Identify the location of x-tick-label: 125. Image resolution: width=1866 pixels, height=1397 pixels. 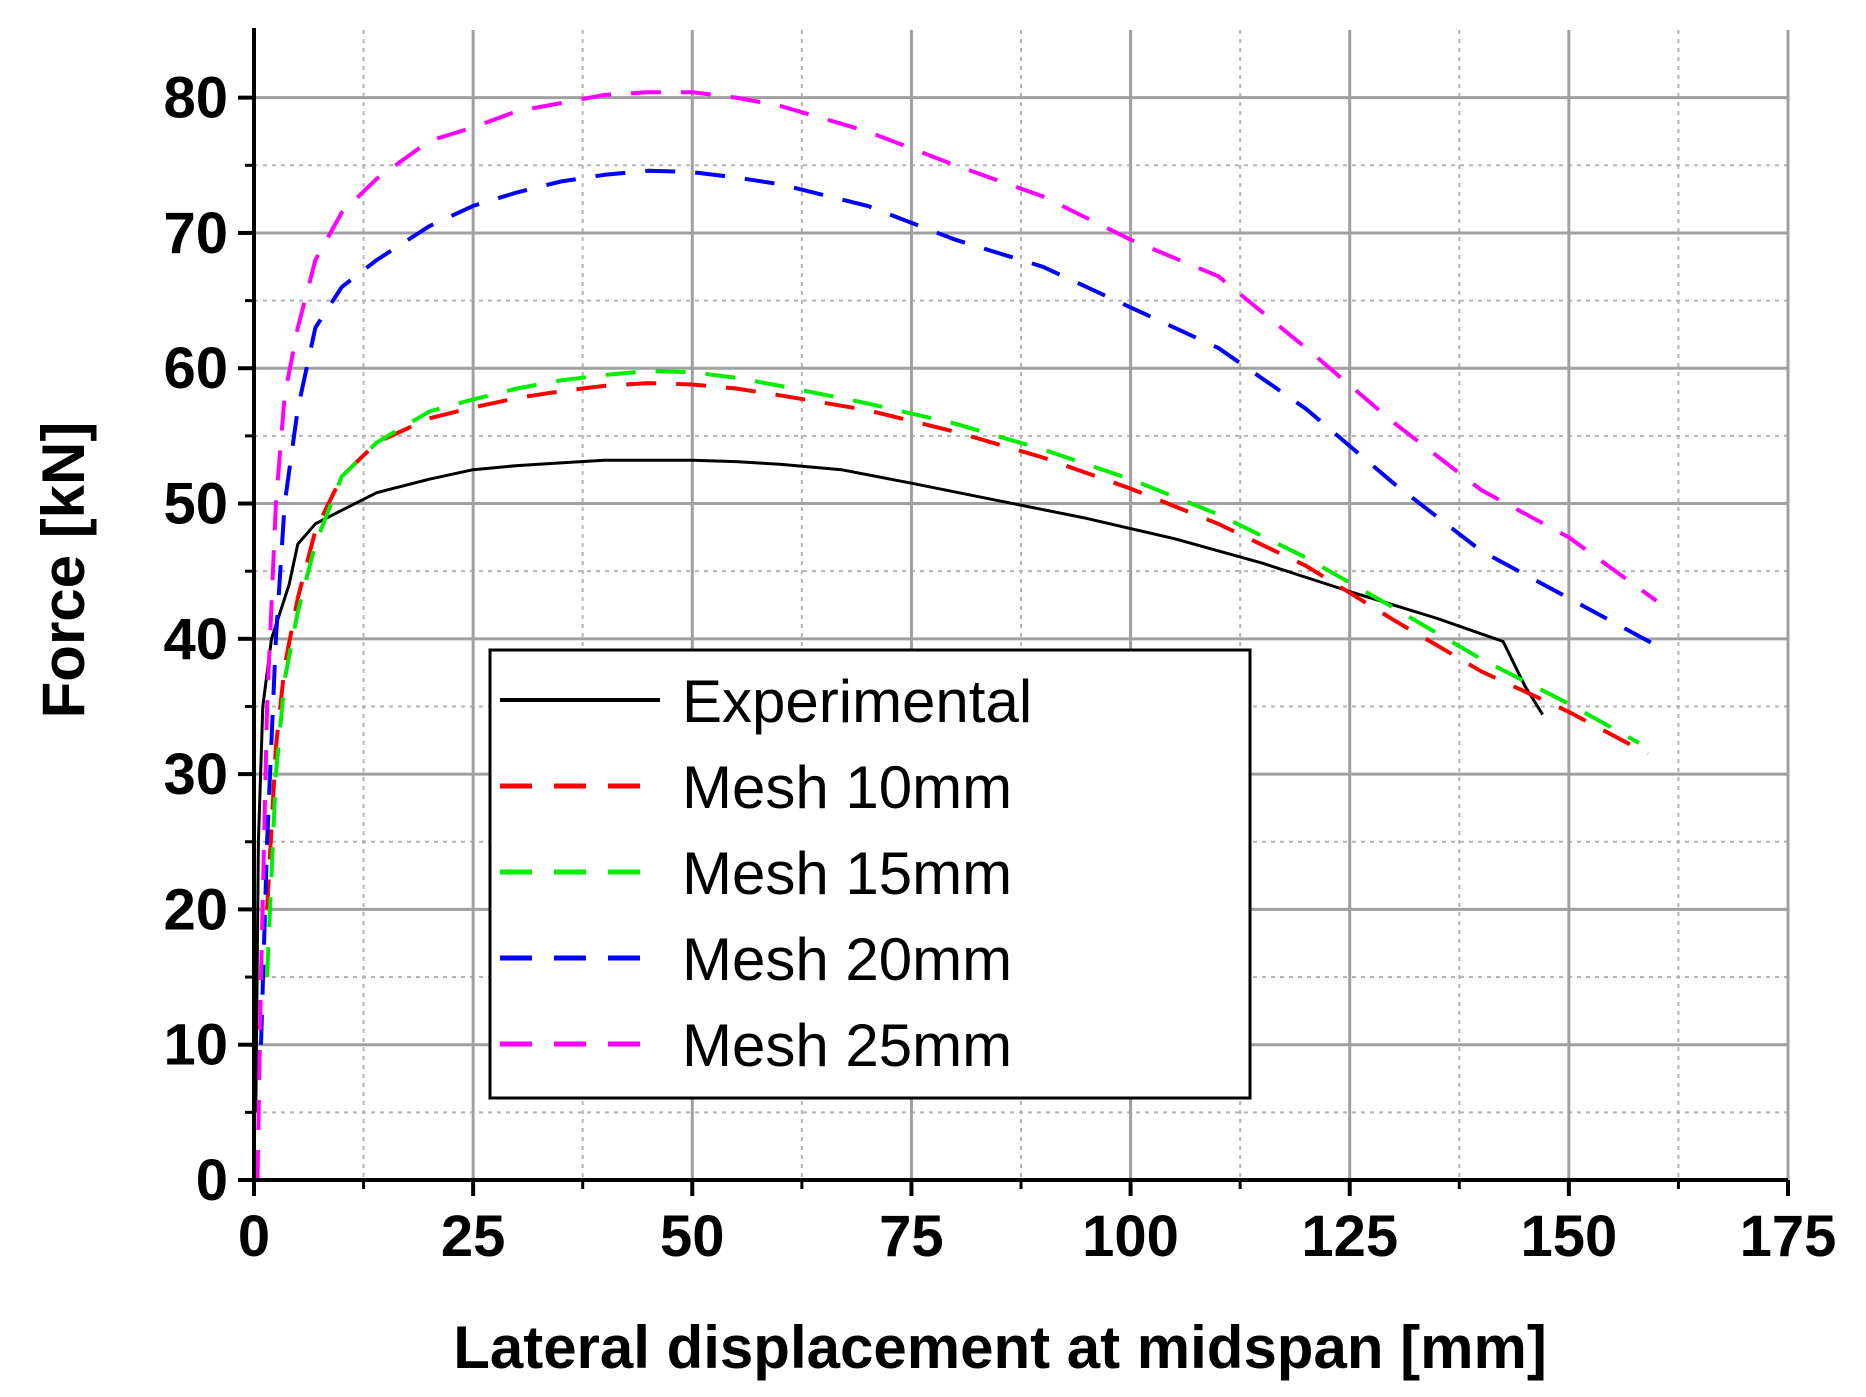
(1349, 1236).